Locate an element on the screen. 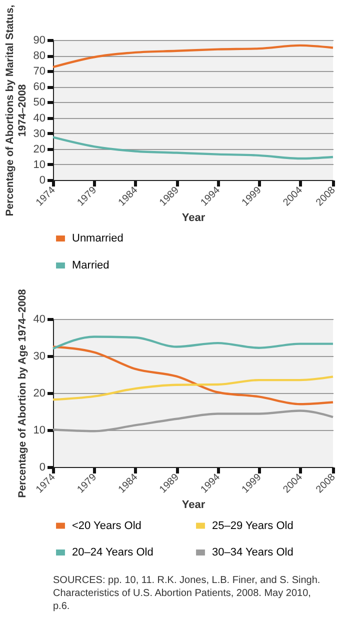 The width and height of the screenshot is (343, 625). y-axis-title: Percentage of Abortion by Age 1974–2008 is located at coordinates (22, 393).